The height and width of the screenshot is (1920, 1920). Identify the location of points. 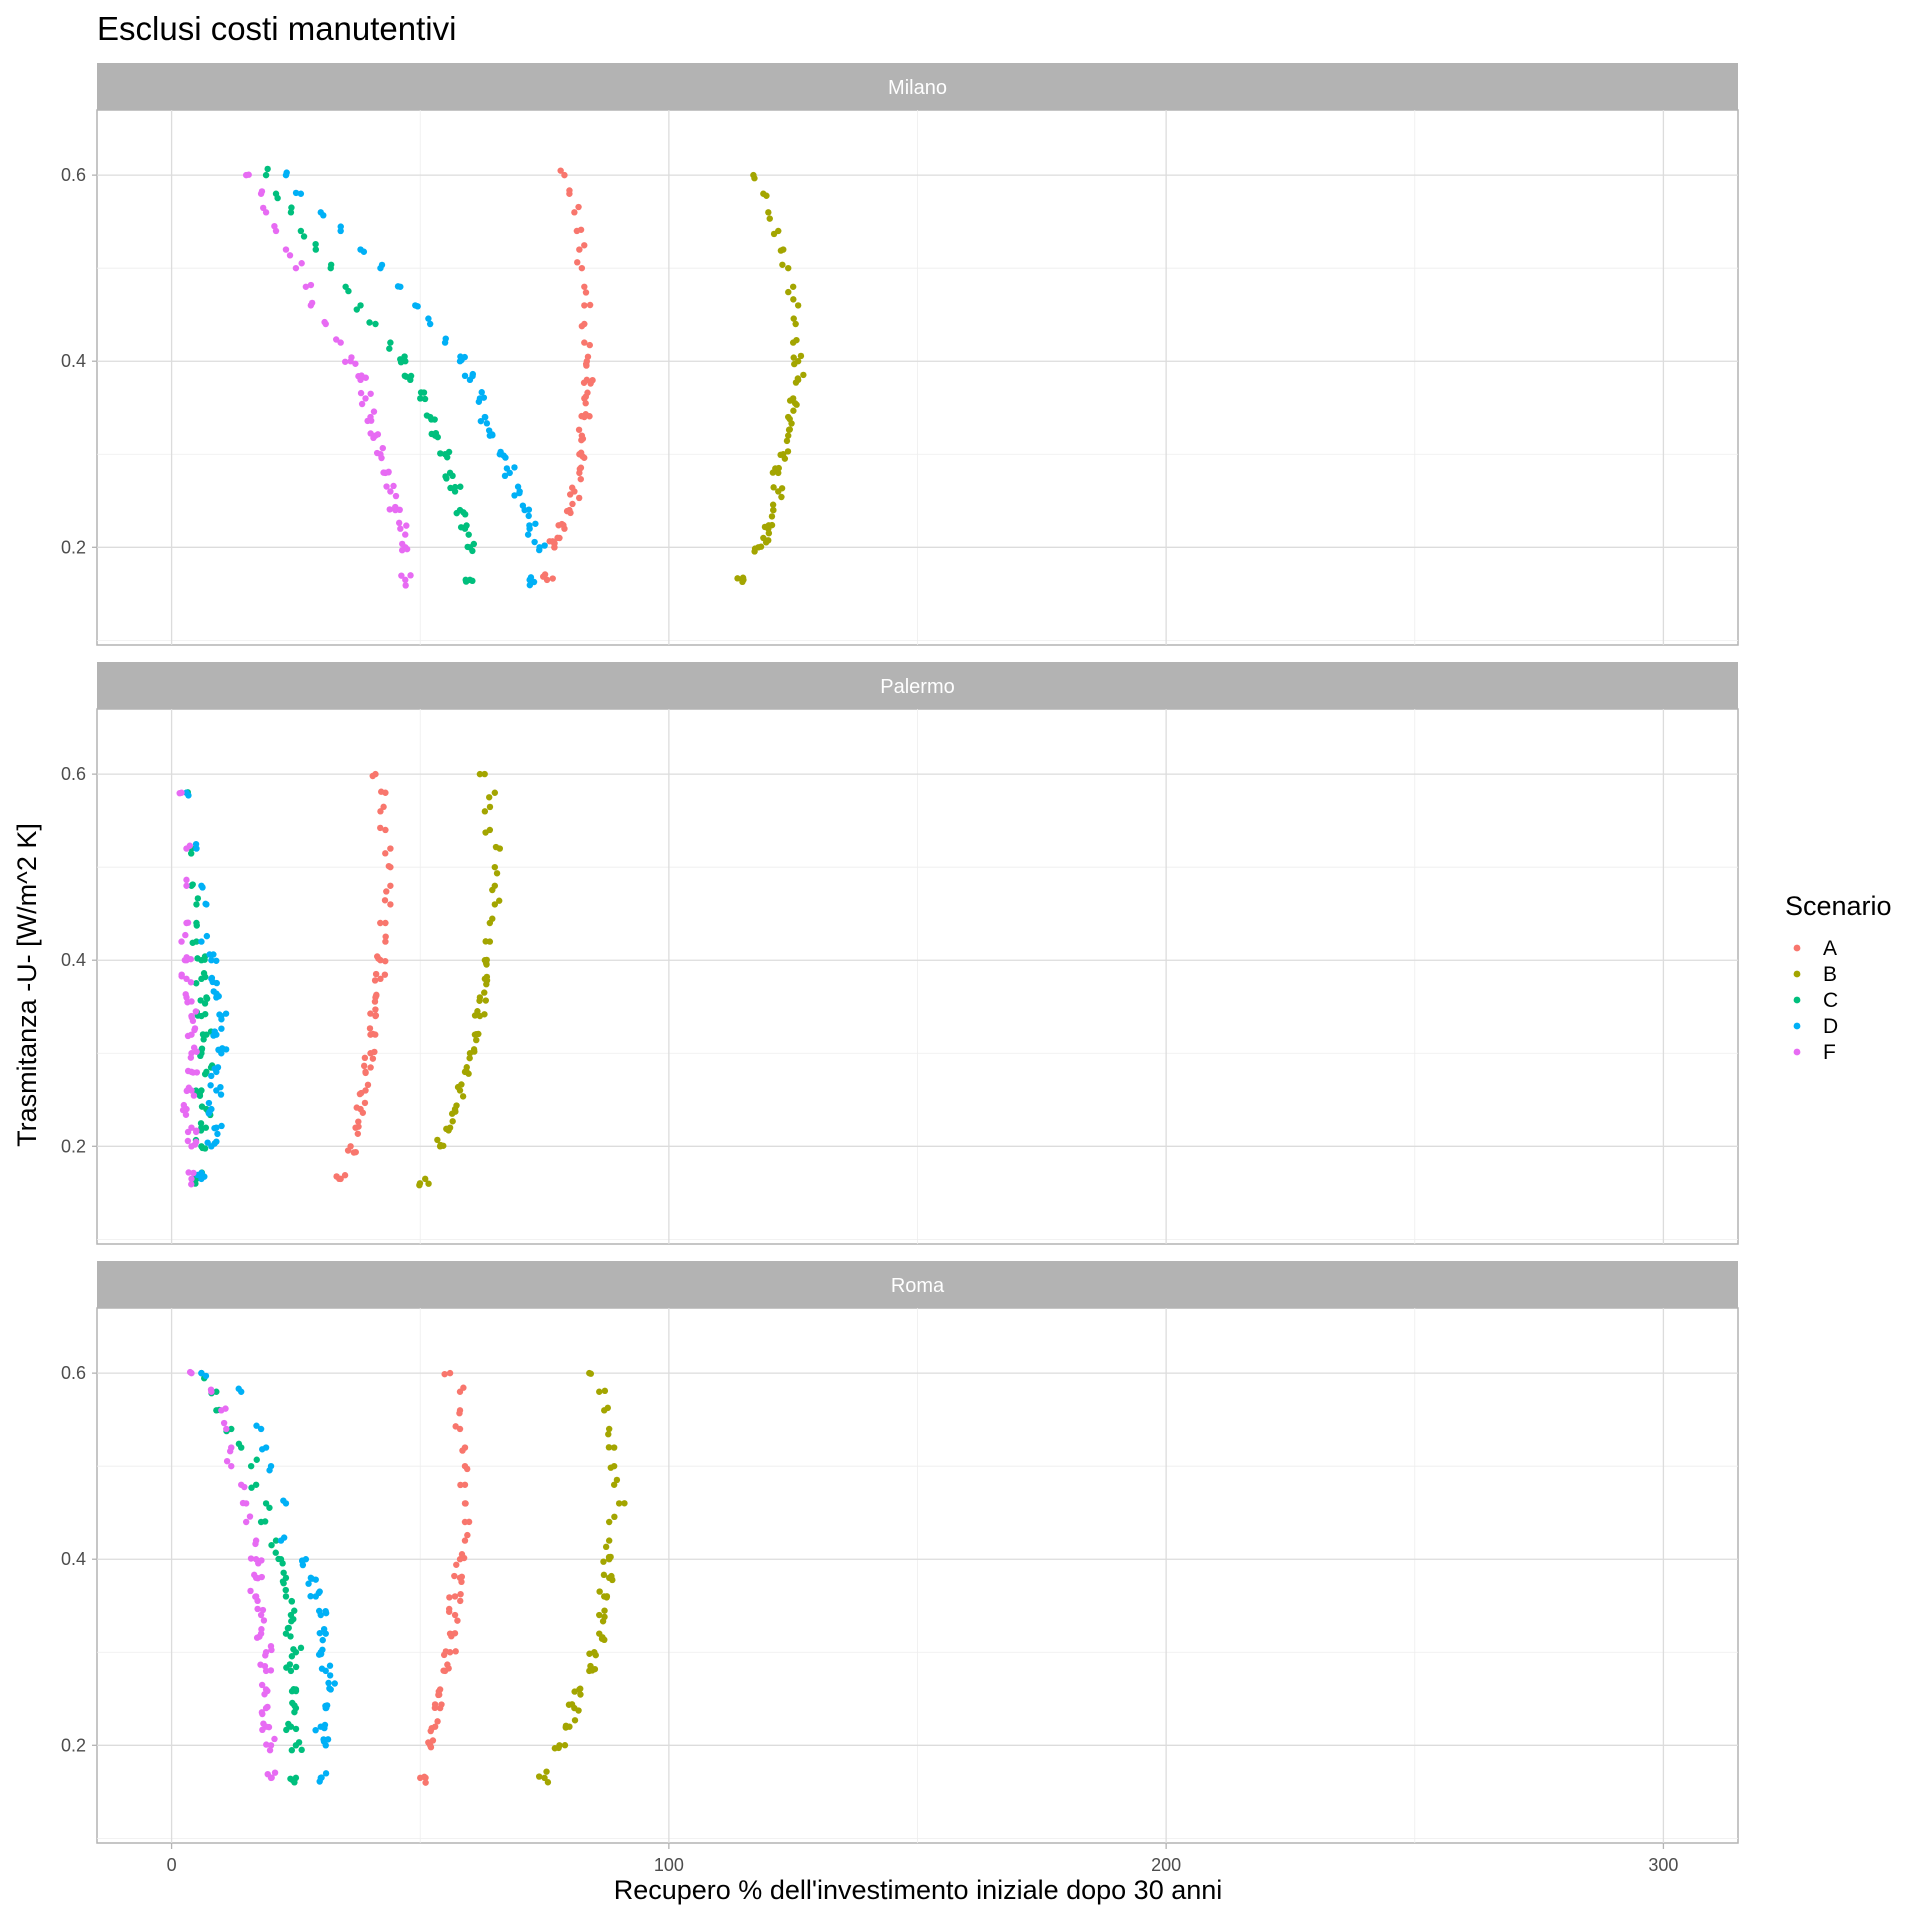
(407, 1577).